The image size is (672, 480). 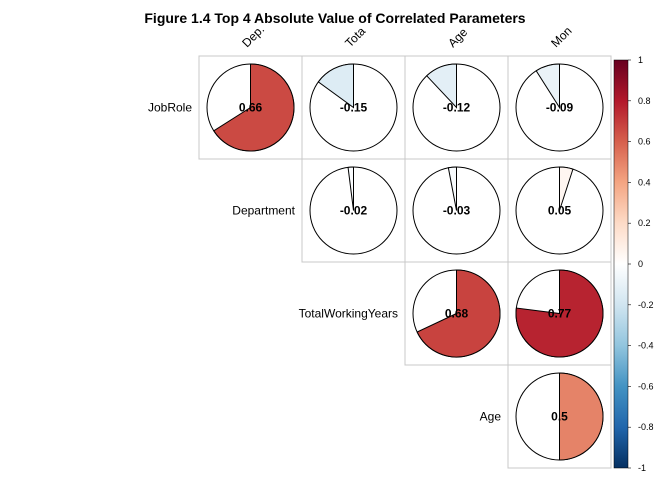 I want to click on pie-cell: 0.77, so click(x=559, y=313).